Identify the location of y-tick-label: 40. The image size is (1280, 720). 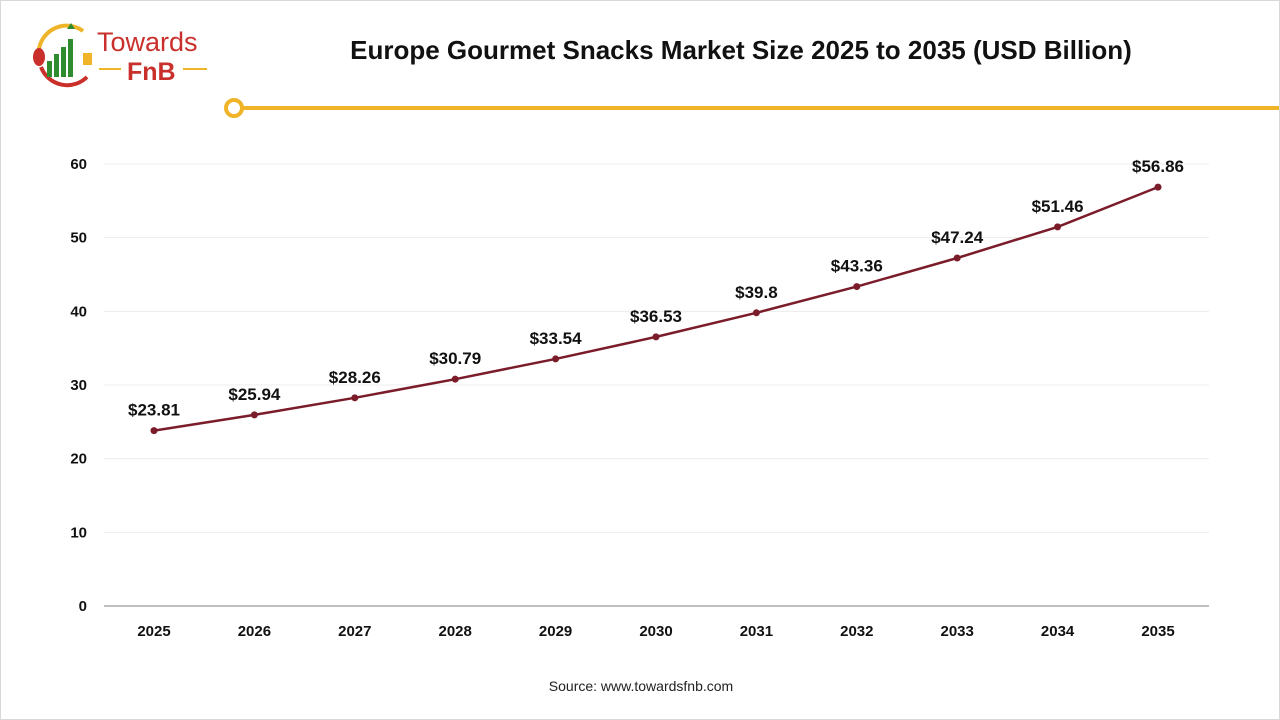
(78, 311).